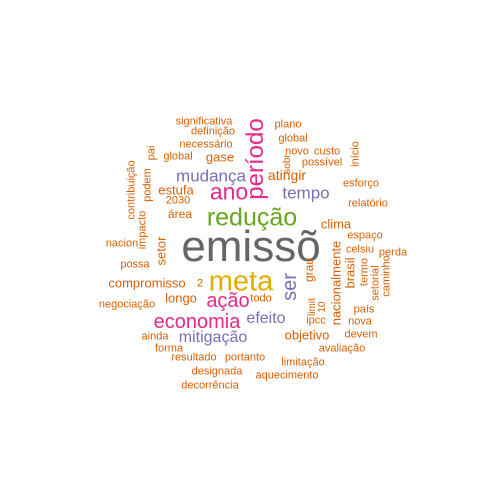 The height and width of the screenshot is (500, 500). What do you see at coordinates (197, 322) in the screenshot?
I see `word-cloud-word: economia` at bounding box center [197, 322].